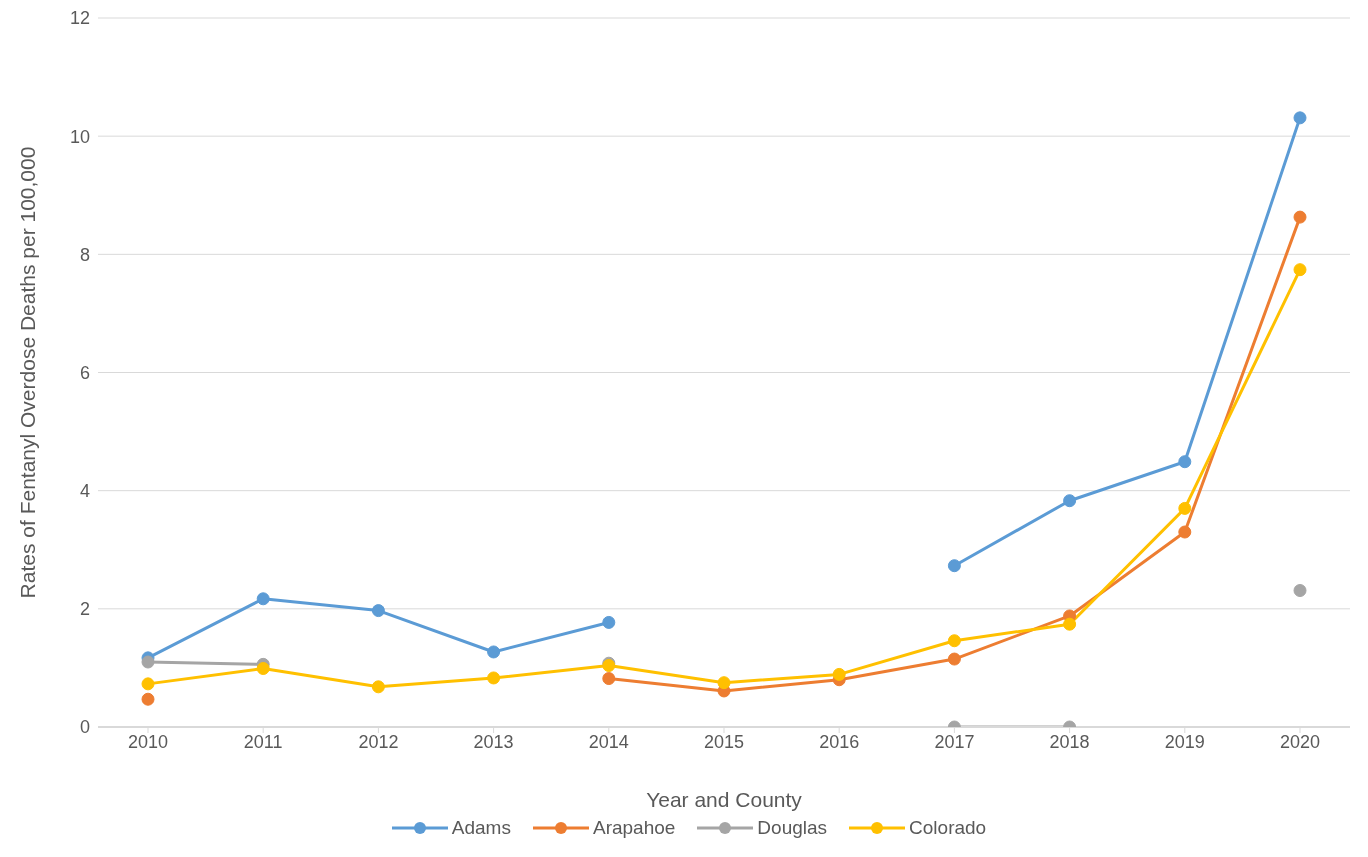 This screenshot has width=1368, height=857. What do you see at coordinates (84, 609) in the screenshot?
I see `y-tick-label: 2` at bounding box center [84, 609].